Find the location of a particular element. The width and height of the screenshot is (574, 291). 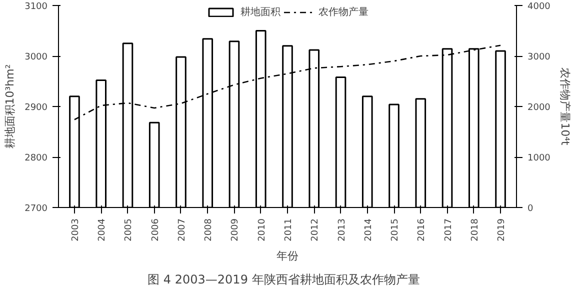

x-tick-label: 2004 is located at coordinates (103, 230).